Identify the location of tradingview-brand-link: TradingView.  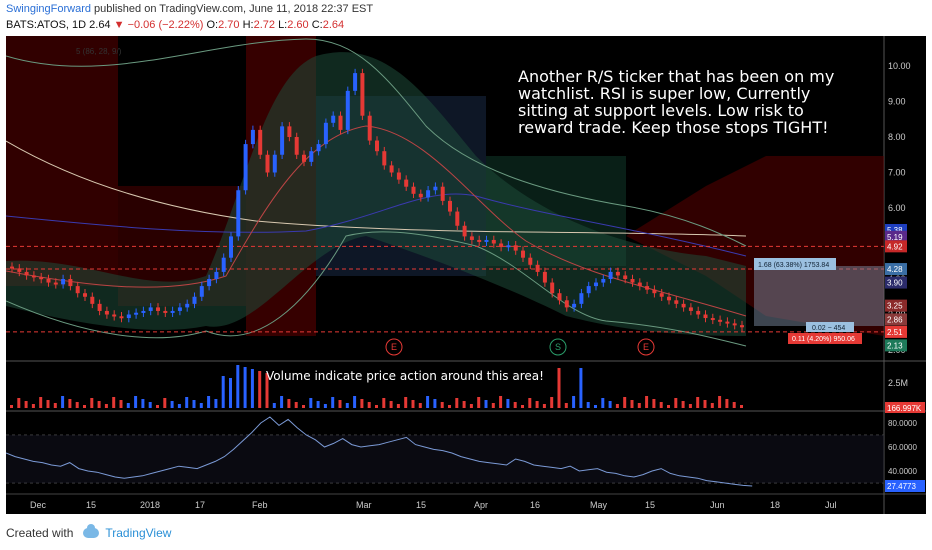
(138, 533).